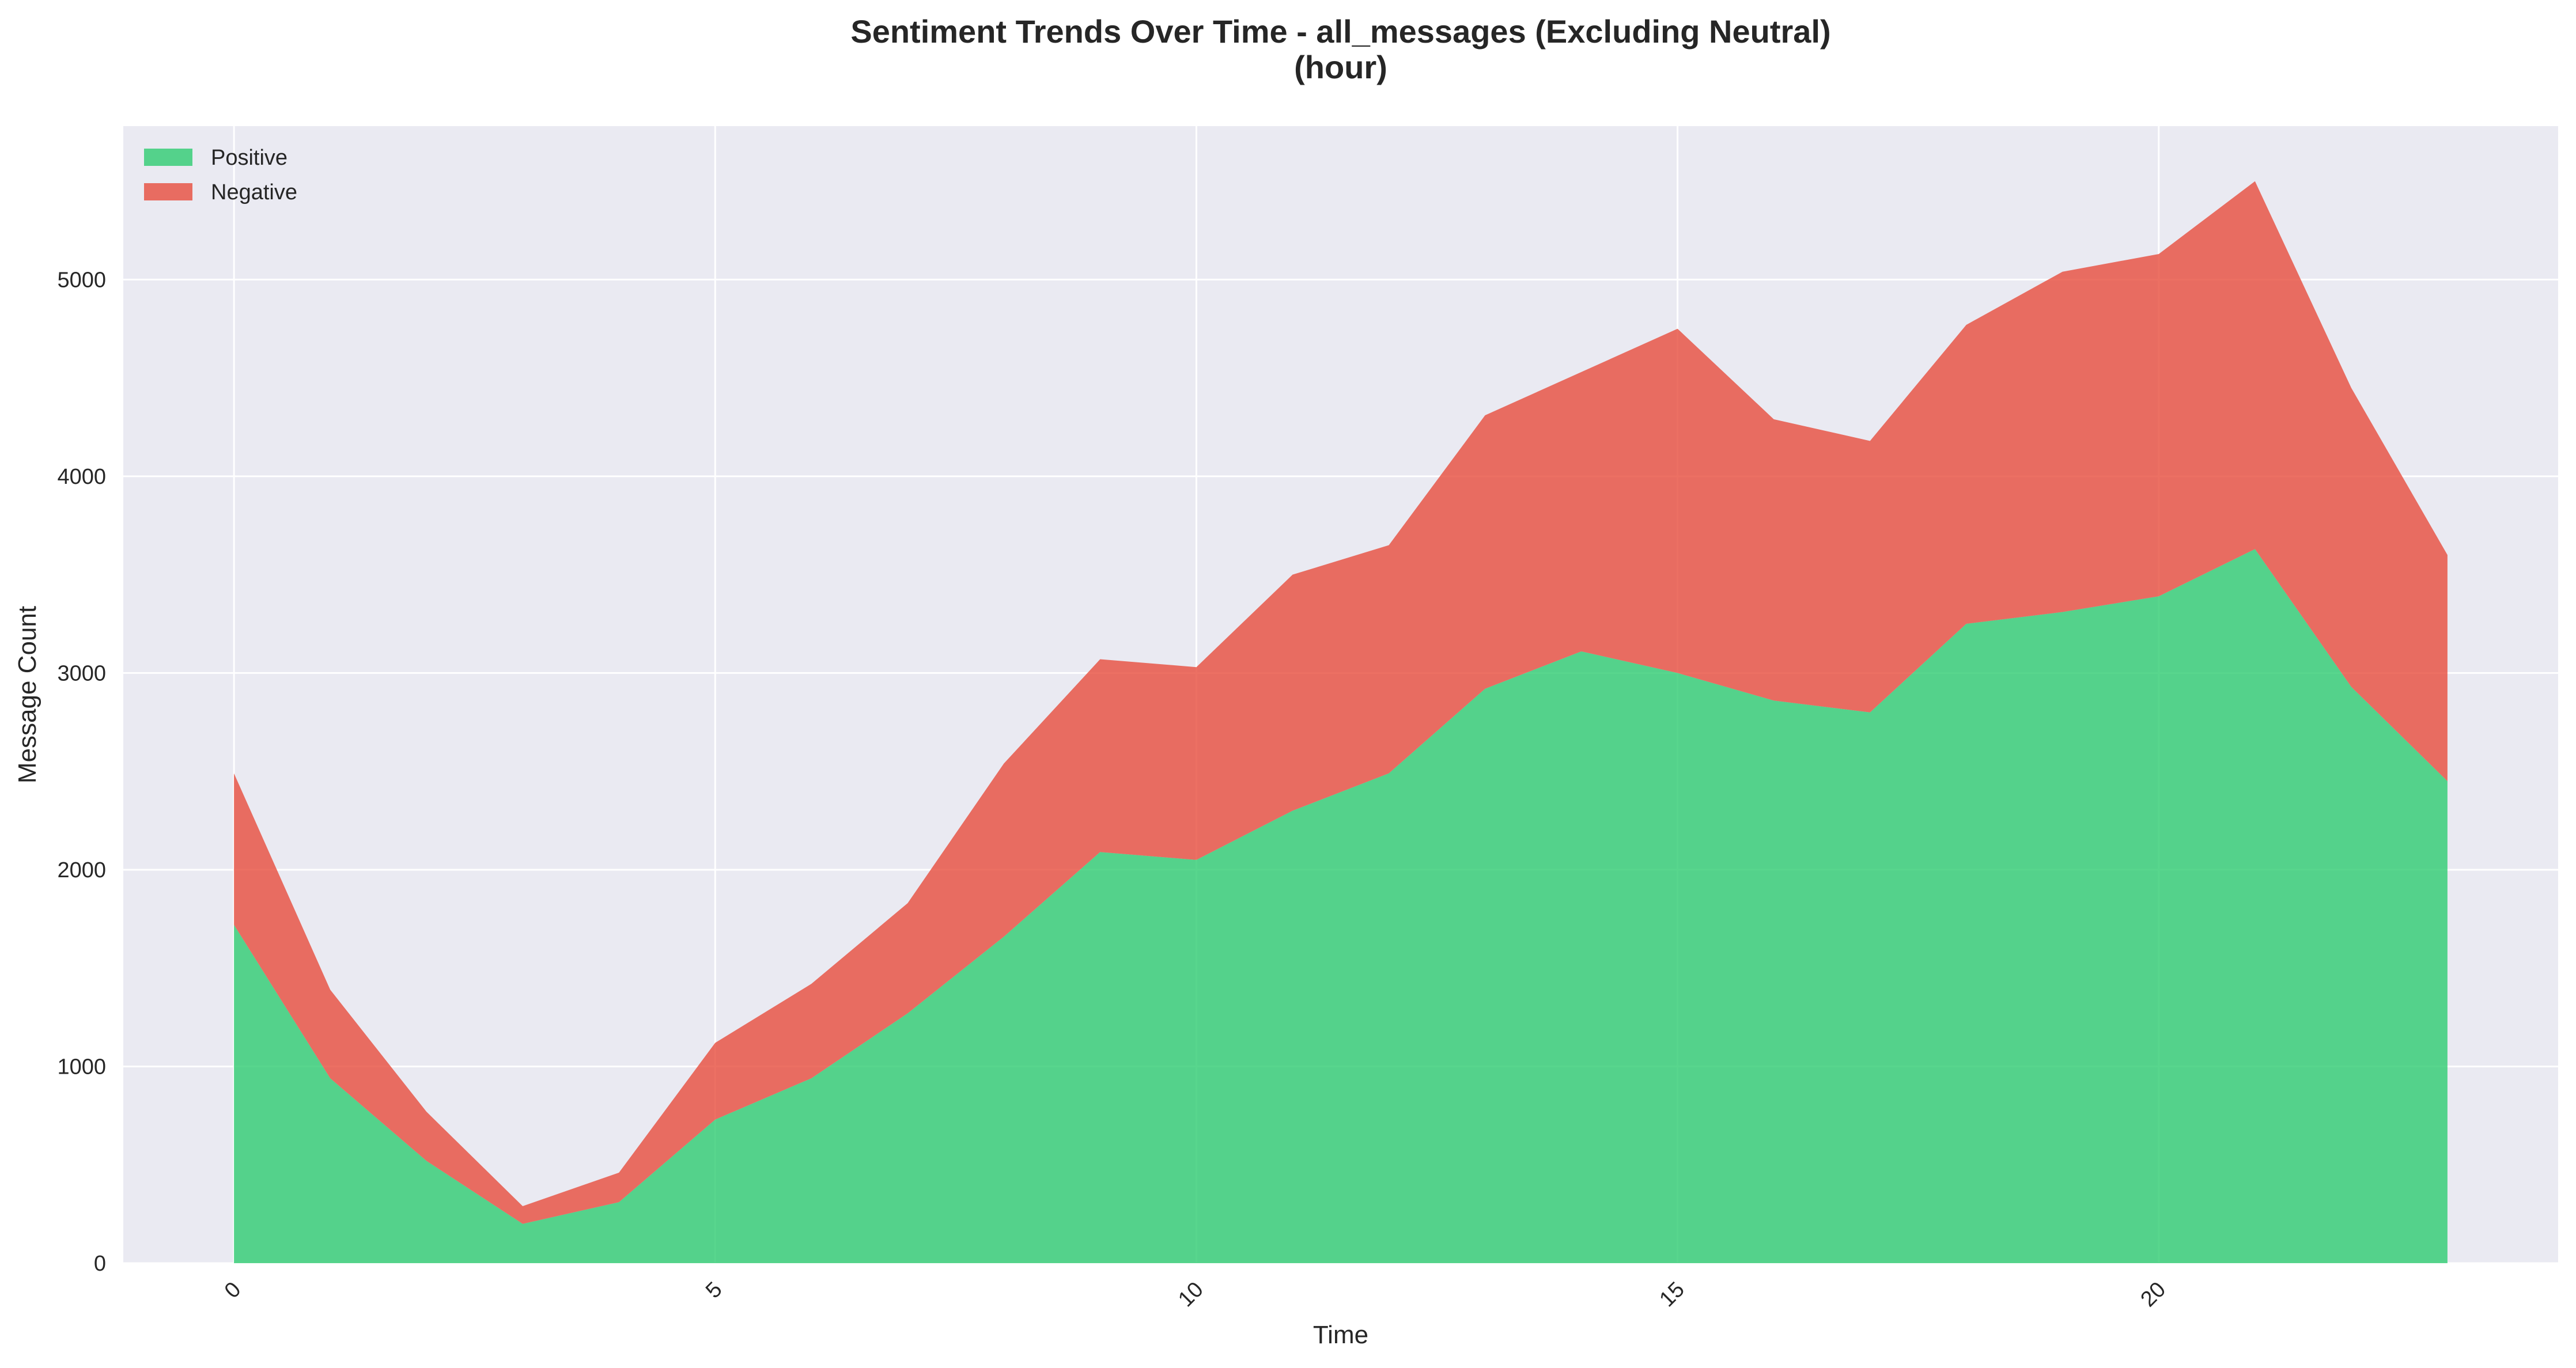  What do you see at coordinates (81, 1067) in the screenshot?
I see `y-tick-label: 1000` at bounding box center [81, 1067].